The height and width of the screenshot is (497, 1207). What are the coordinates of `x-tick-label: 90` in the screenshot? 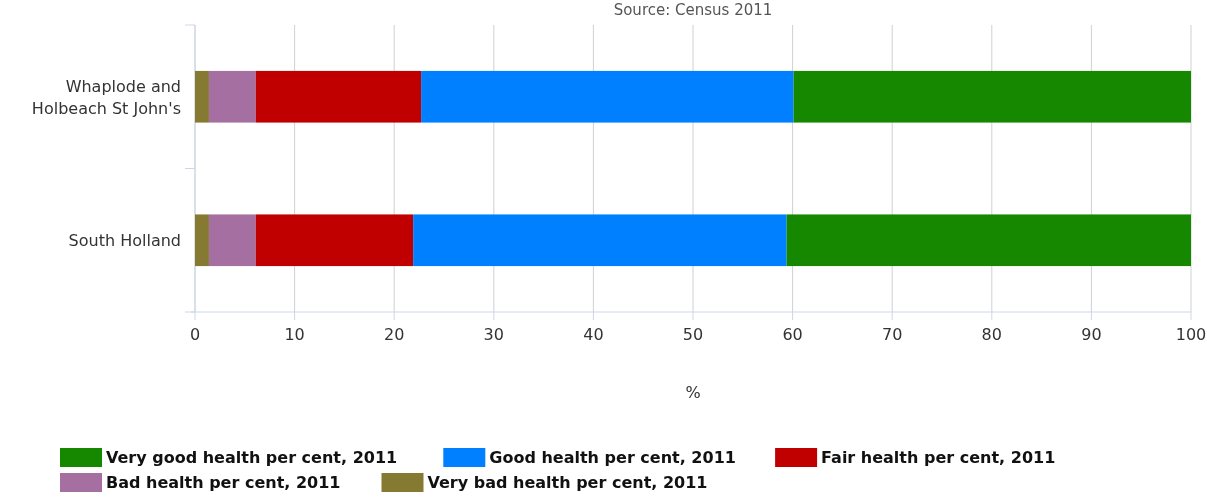 It's located at (1091, 334).